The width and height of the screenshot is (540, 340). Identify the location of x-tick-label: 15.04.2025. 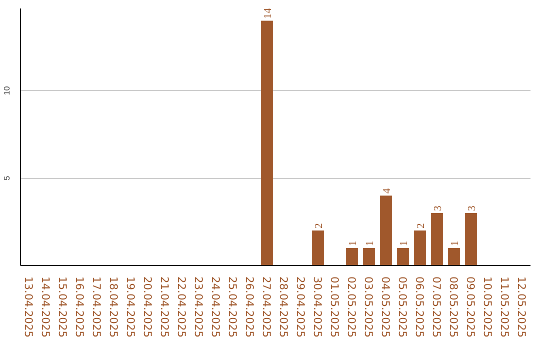
(62, 307).